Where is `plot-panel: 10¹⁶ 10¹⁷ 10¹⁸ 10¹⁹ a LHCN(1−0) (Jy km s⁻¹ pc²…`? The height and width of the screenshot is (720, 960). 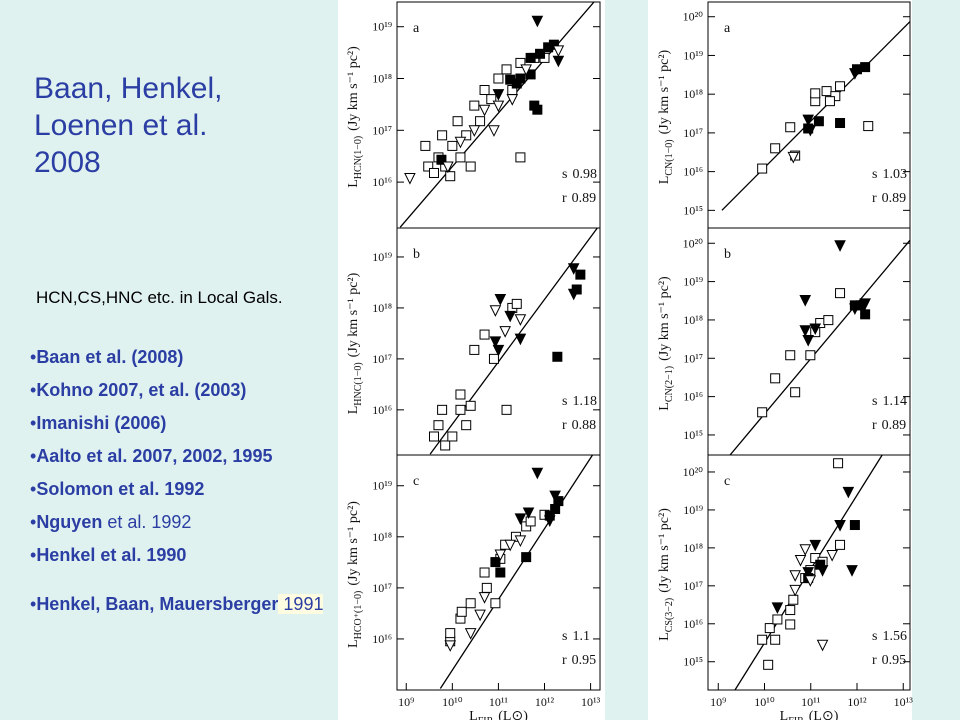 plot-panel: 10¹⁶ 10¹⁷ 10¹⁸ 10¹⁹ a LHCN(1−0) (Jy km s⁻¹ pc²… is located at coordinates (473, 115).